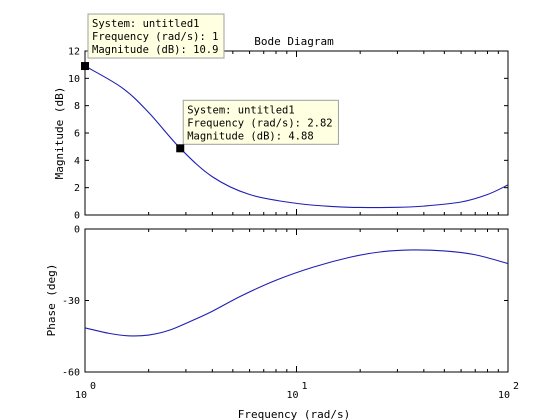 The height and width of the screenshot is (420, 560). What do you see at coordinates (516, 386) in the screenshot?
I see `x-tick-exponent: 2` at bounding box center [516, 386].